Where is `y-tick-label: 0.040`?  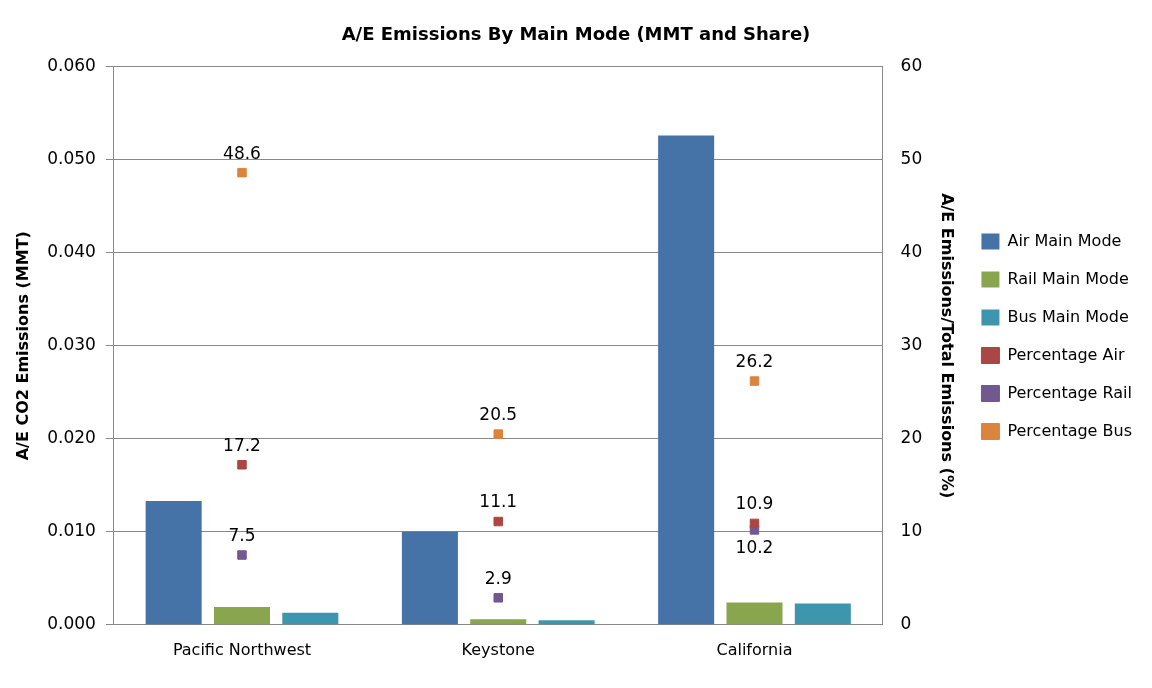
y-tick-label: 0.040 is located at coordinates (71, 251).